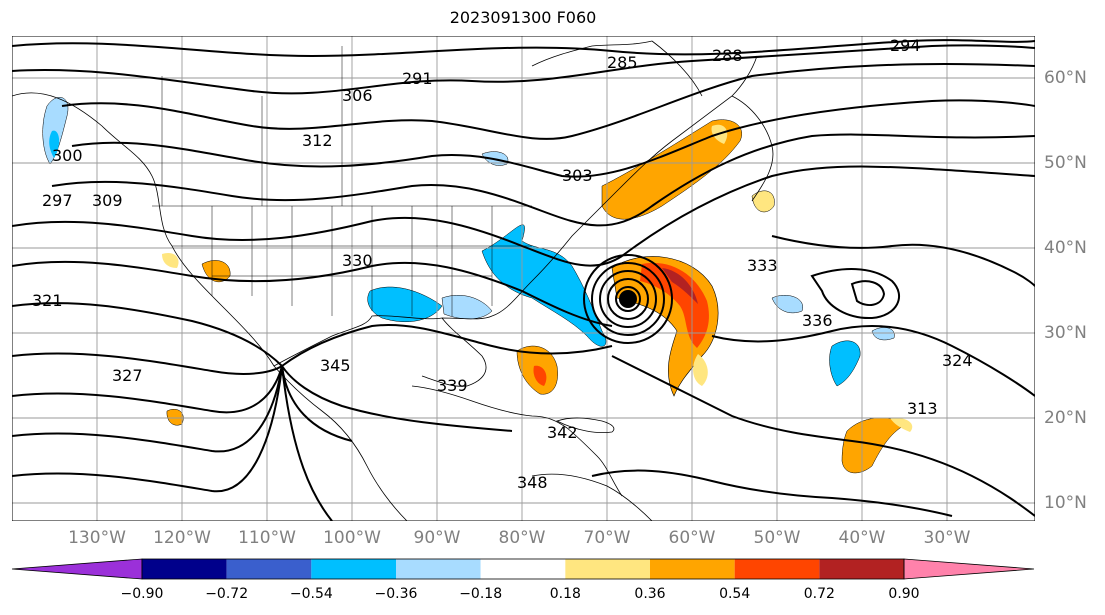 The height and width of the screenshot is (615, 1105). Describe the element at coordinates (622, 62) in the screenshot. I see `contour-label: 285` at that location.